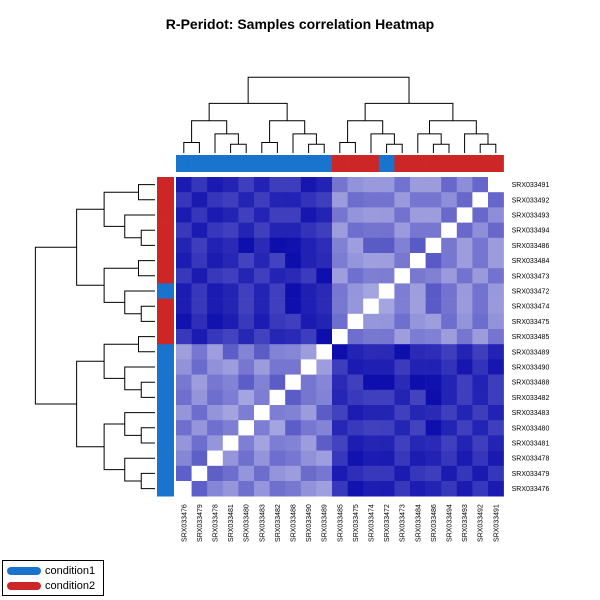 Image resolution: width=600 pixels, height=600 pixels. I want to click on column-label: SRX033478, so click(216, 523).